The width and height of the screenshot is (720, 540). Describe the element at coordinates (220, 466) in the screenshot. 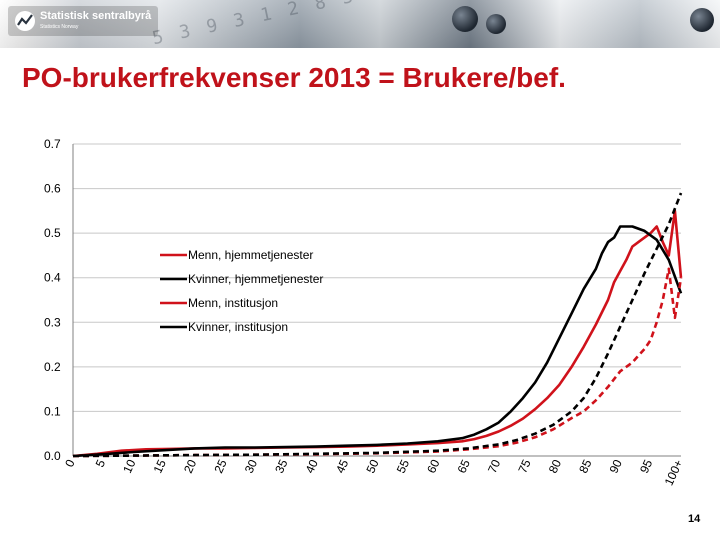

I see `x-tick-label: 25` at that location.